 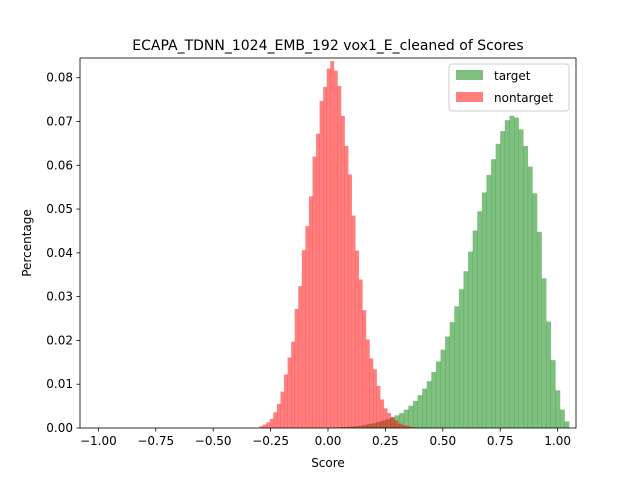 I want to click on x-tick-label: 1.00, so click(x=557, y=441).